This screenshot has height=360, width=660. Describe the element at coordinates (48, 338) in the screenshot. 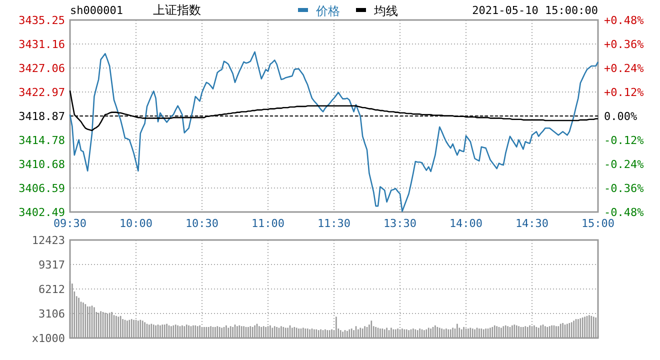

I see `y-tick-label: x1000` at that location.